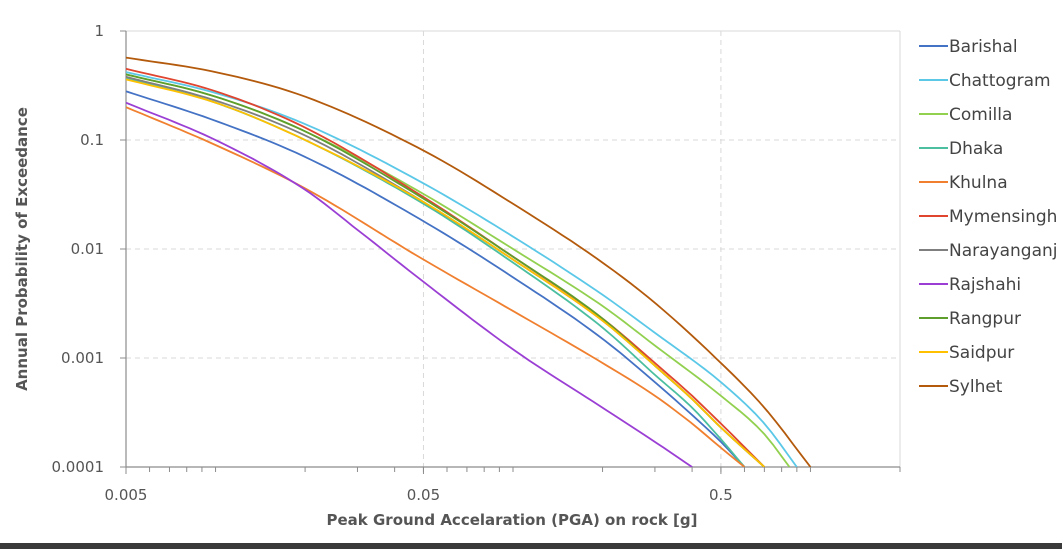 The image size is (1062, 549). I want to click on legend-label: Rajshahi, so click(985, 285).